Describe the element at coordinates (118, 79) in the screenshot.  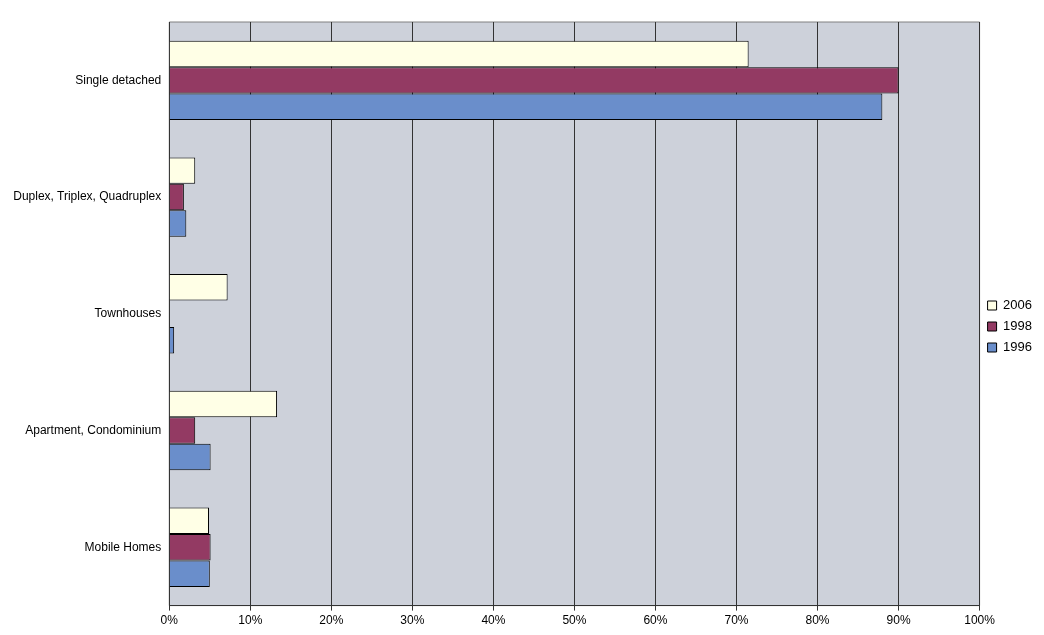
I see `y-tick-label: Single detached` at that location.